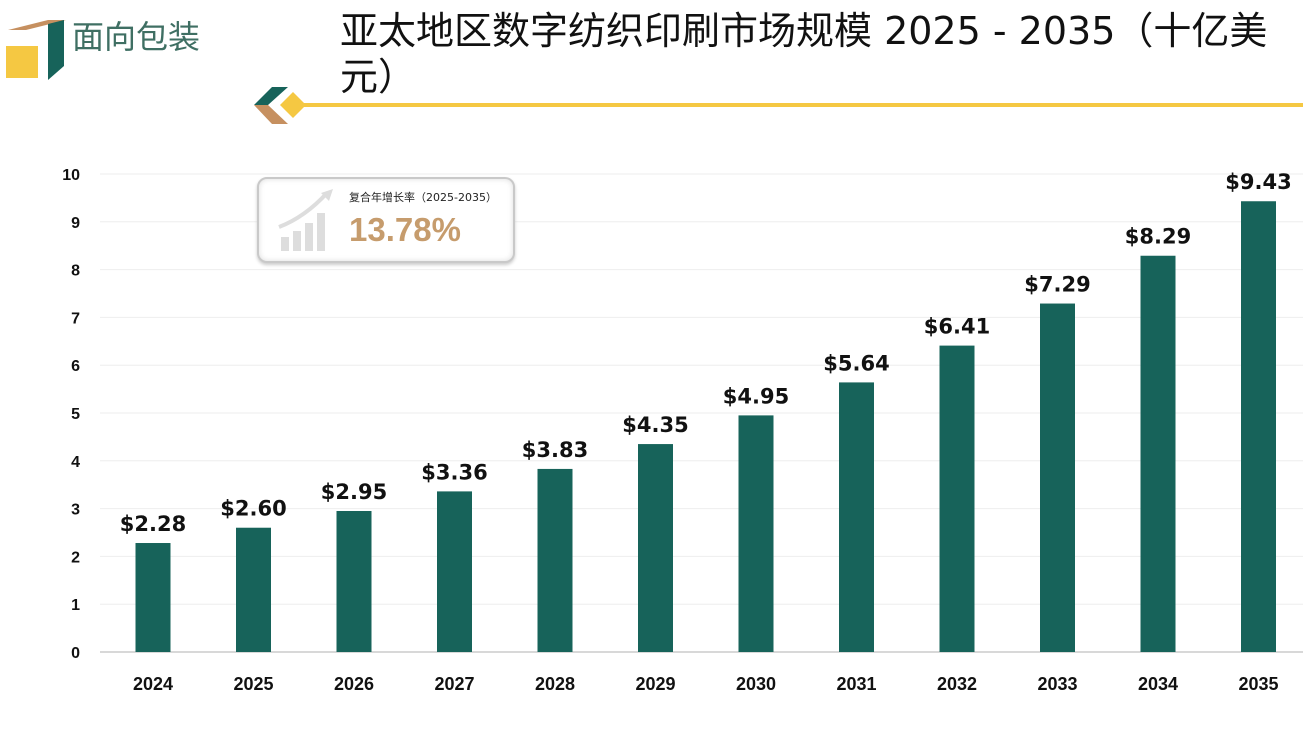  What do you see at coordinates (655, 684) in the screenshot?
I see `x-tick-label: 2029` at bounding box center [655, 684].